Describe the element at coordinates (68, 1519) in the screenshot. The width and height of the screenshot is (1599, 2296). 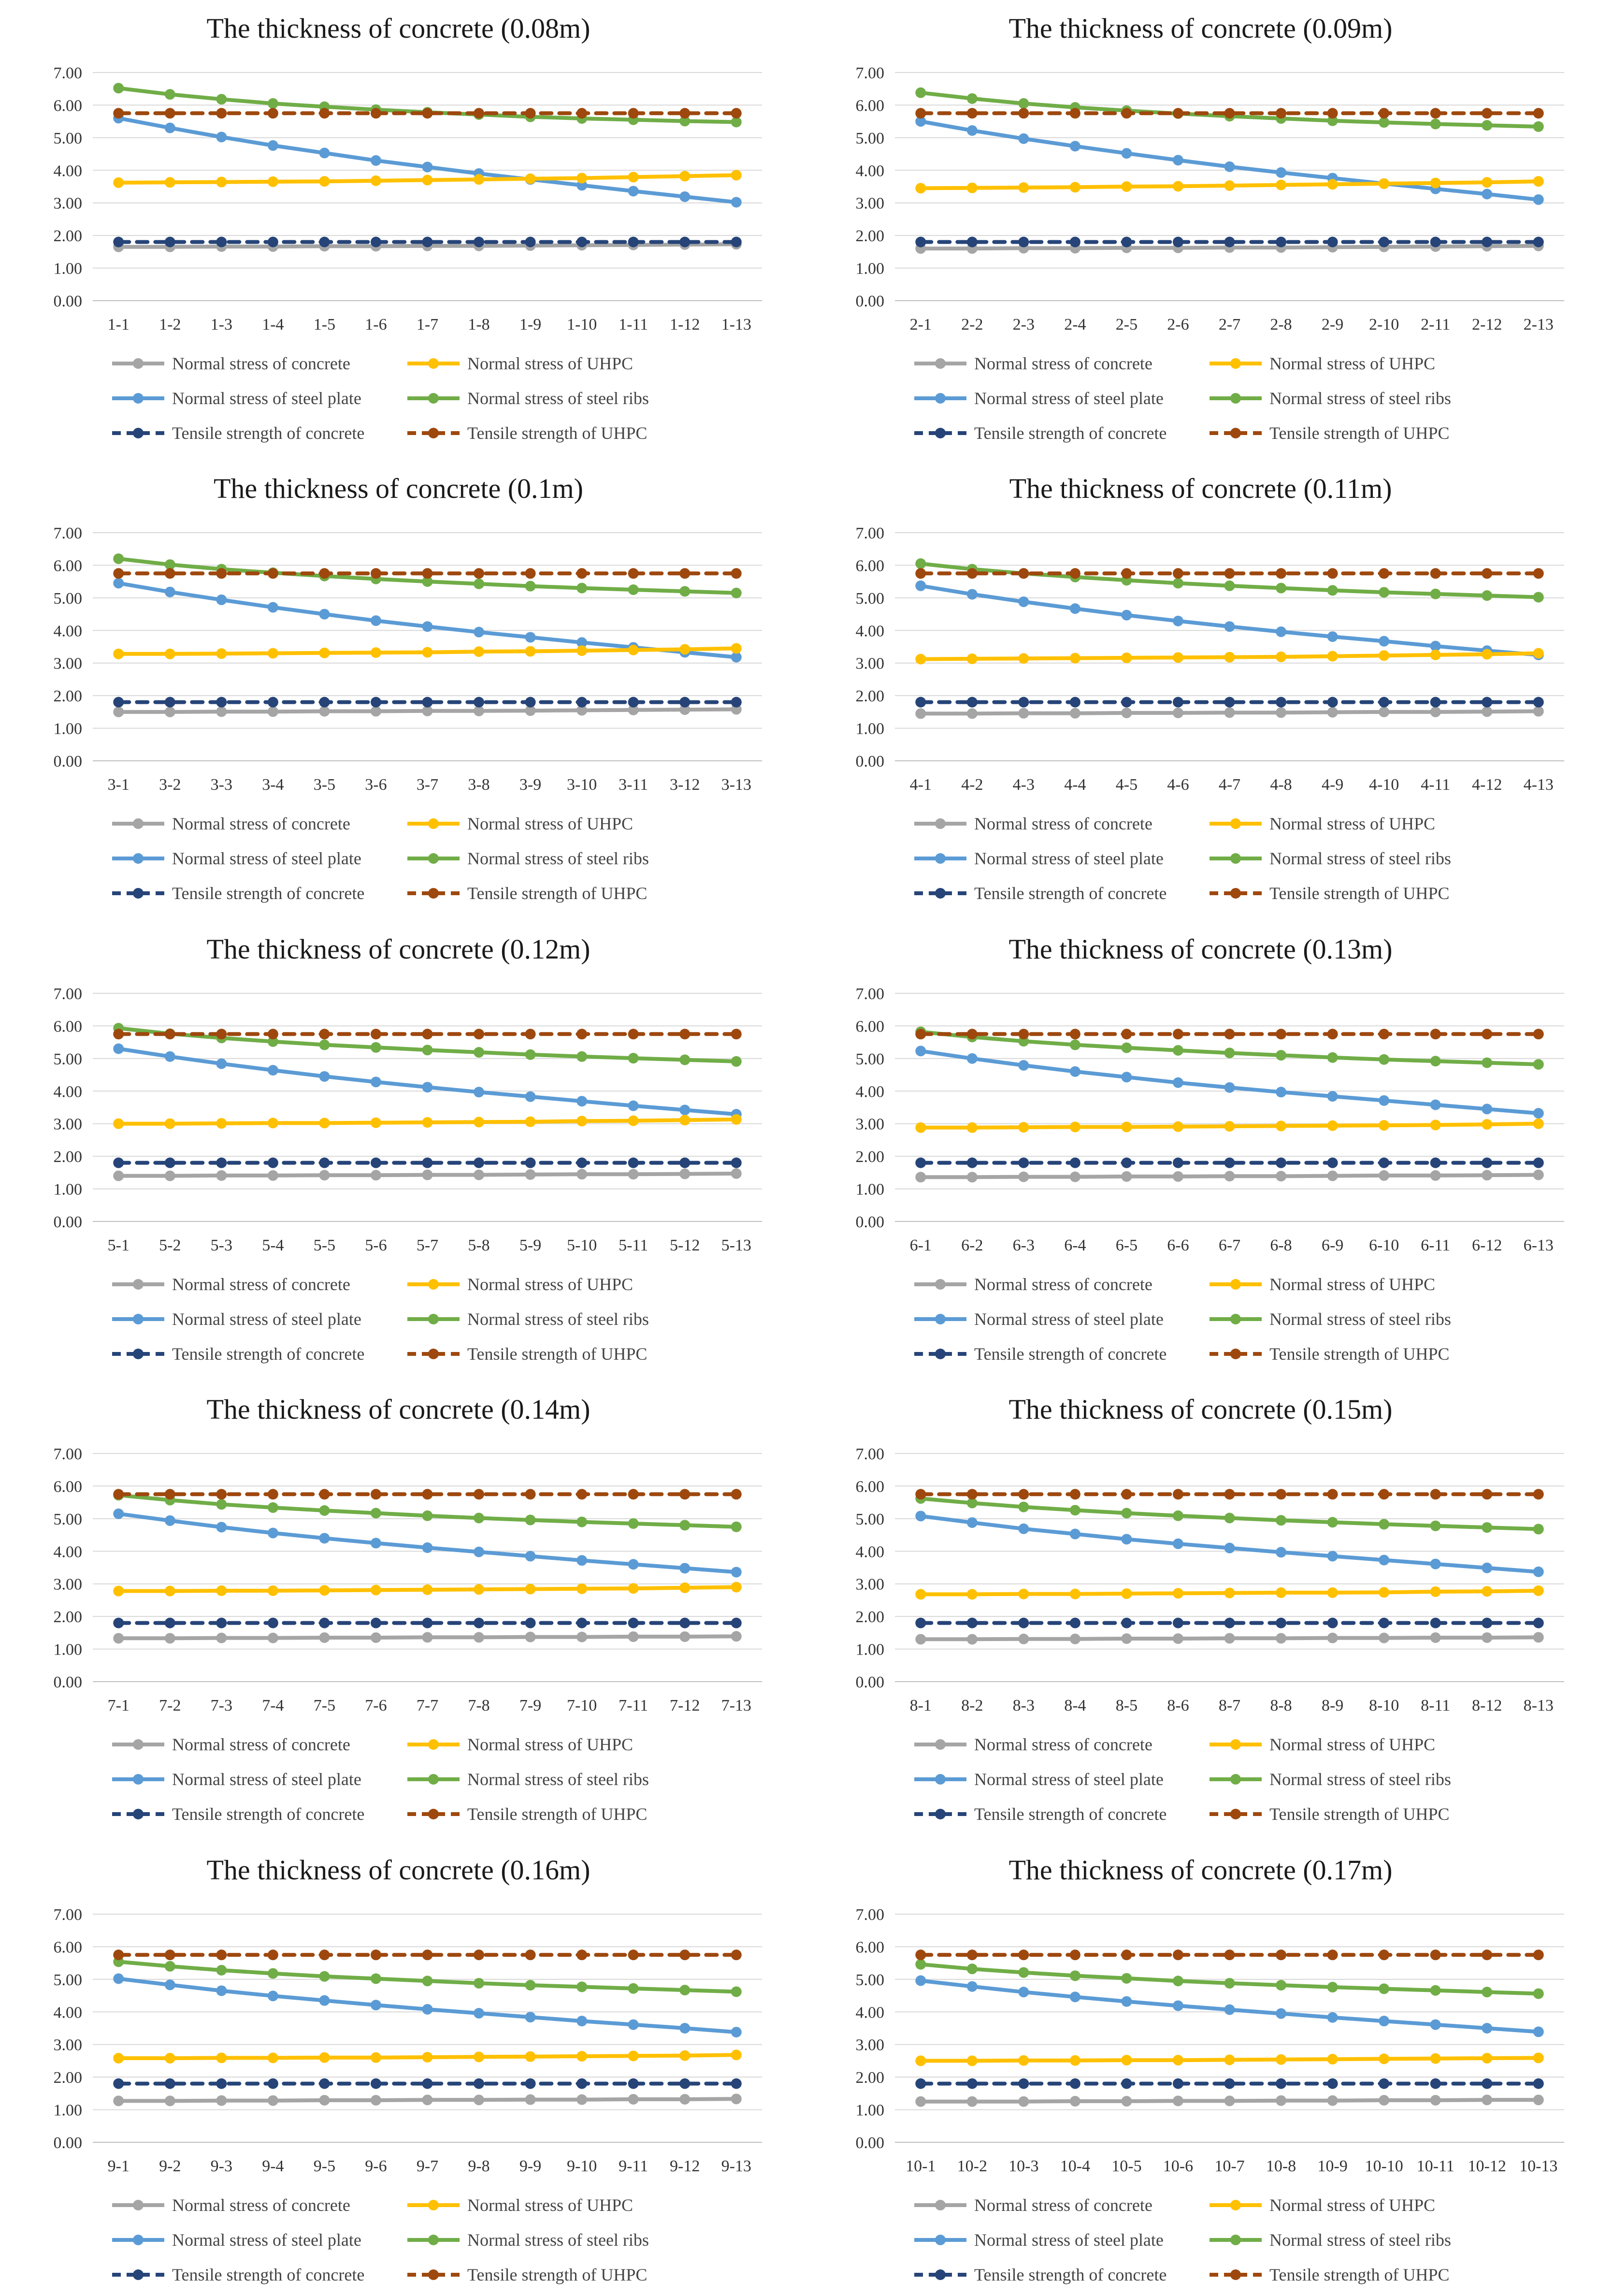
I see `y-tick-label: 5.00` at that location.